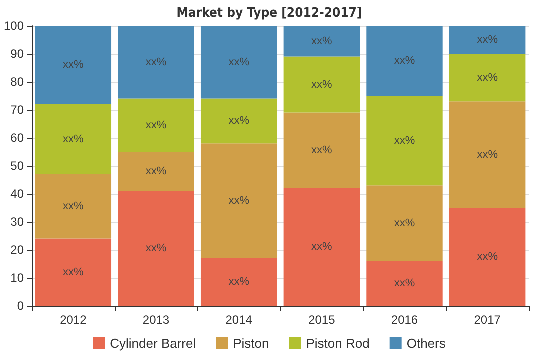 The image size is (539, 359). Describe the element at coordinates (17, 110) in the screenshot. I see `y-tick-label: 70` at that location.